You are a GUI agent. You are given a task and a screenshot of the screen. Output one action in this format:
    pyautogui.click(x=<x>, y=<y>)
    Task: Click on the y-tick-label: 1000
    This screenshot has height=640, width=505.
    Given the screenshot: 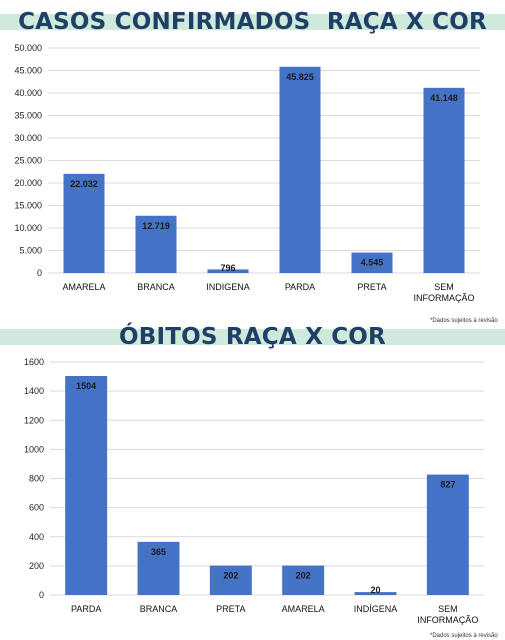 What is the action you would take?
    pyautogui.click(x=34, y=449)
    